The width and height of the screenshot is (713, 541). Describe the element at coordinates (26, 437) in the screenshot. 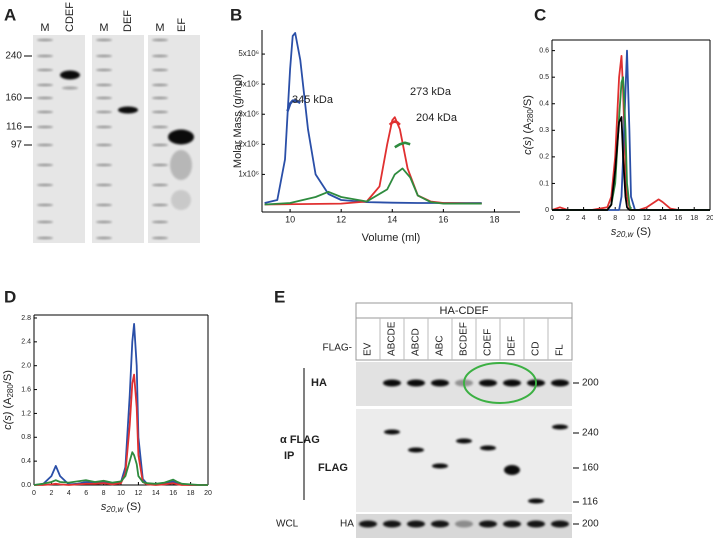

I see `y-tick-label: 0.8` at that location.